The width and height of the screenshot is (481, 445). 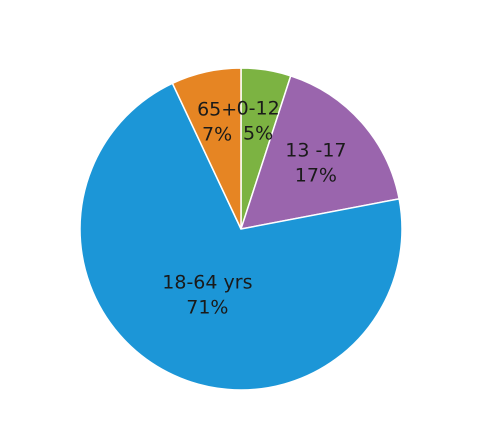 What do you see at coordinates (316, 175) in the screenshot?
I see `slice-percent-label: 17%` at bounding box center [316, 175].